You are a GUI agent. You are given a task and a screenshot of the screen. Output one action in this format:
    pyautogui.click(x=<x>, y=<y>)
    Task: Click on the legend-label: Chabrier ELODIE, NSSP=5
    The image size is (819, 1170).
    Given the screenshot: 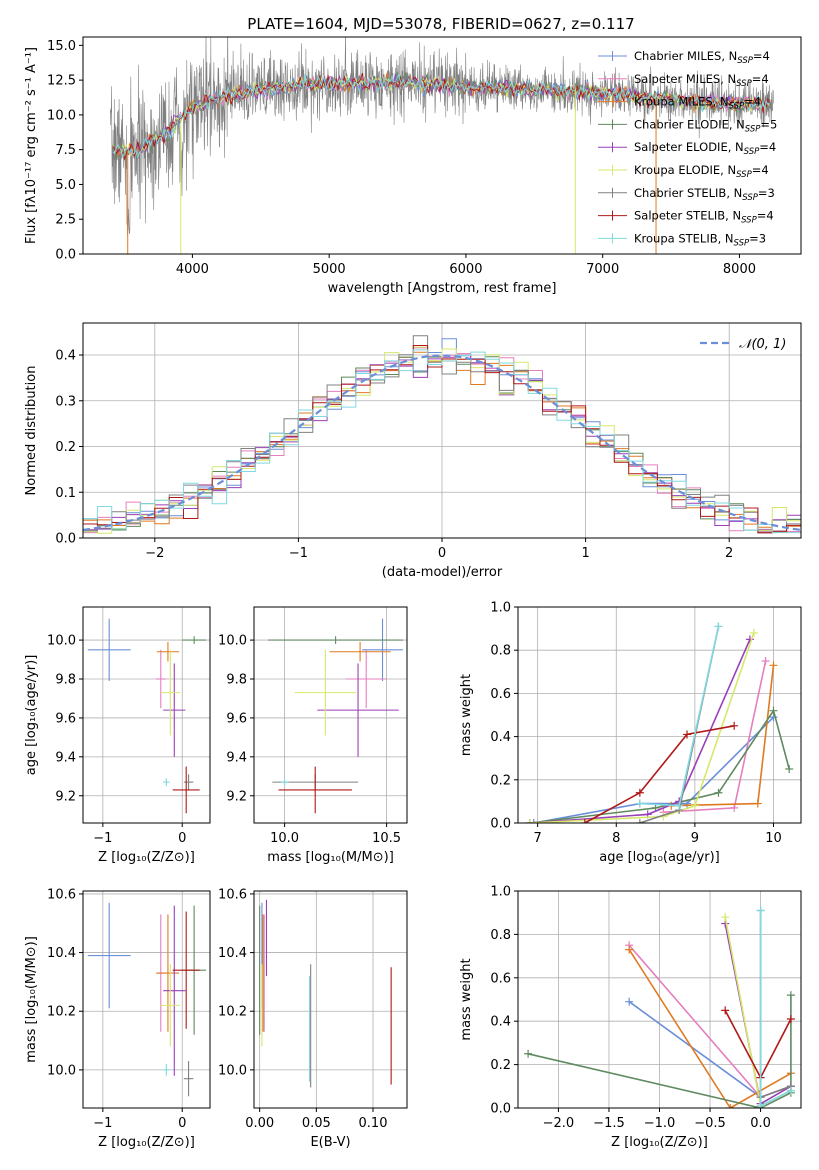 What is the action you would take?
    pyautogui.click(x=705, y=125)
    